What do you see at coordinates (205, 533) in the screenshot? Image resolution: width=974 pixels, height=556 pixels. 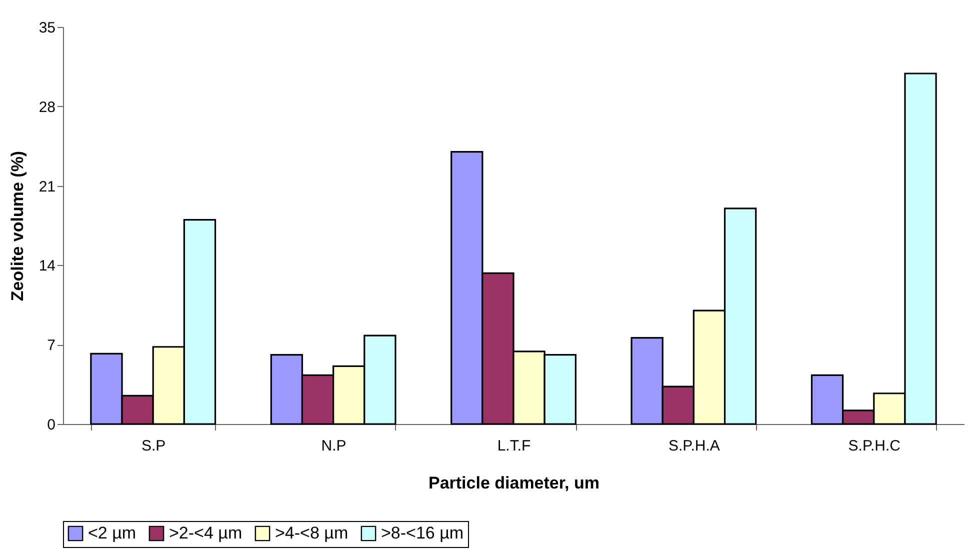 I see `legend-label: >2-<4 µm` at bounding box center [205, 533].